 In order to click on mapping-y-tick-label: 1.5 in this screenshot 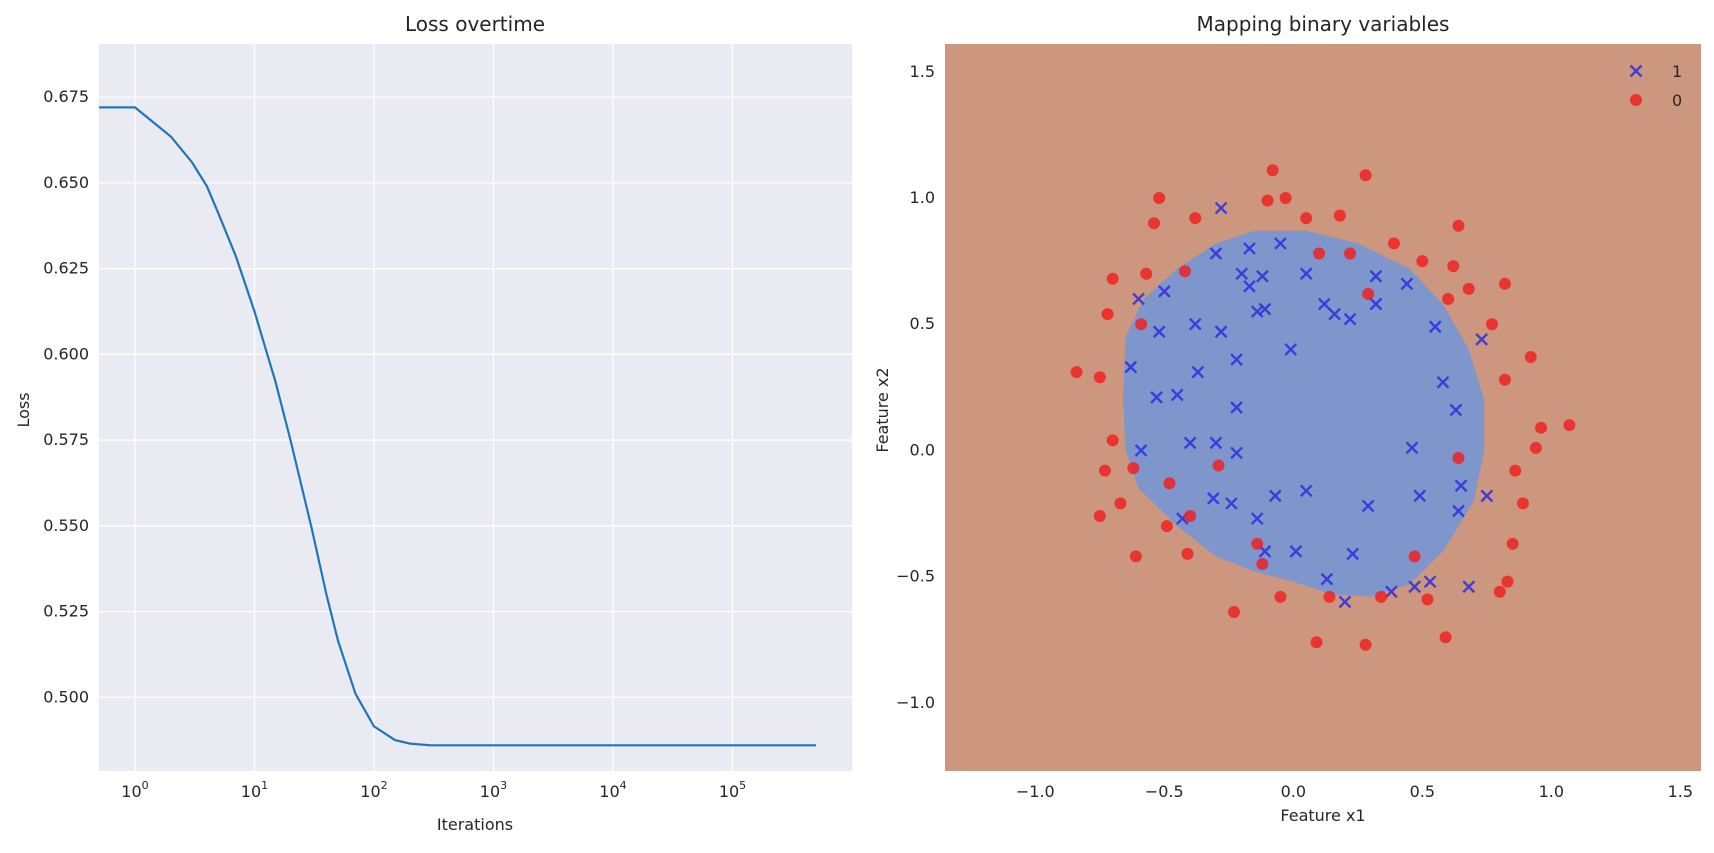, I will do `click(922, 71)`.